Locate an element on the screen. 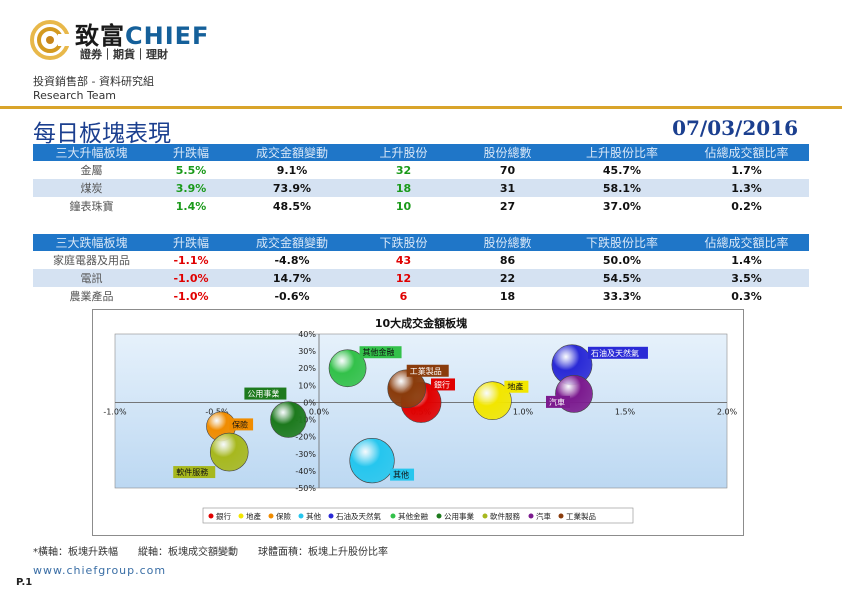  sector-name: 電訊 is located at coordinates (91, 278).